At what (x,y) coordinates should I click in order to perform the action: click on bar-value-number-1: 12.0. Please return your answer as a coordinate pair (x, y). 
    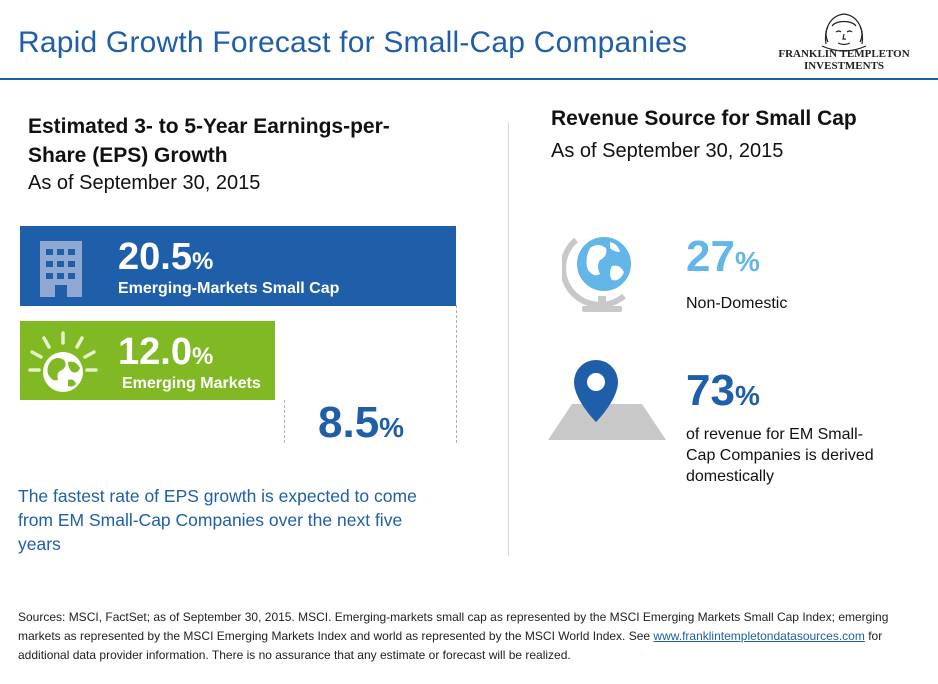
    Looking at the image, I should click on (155, 352).